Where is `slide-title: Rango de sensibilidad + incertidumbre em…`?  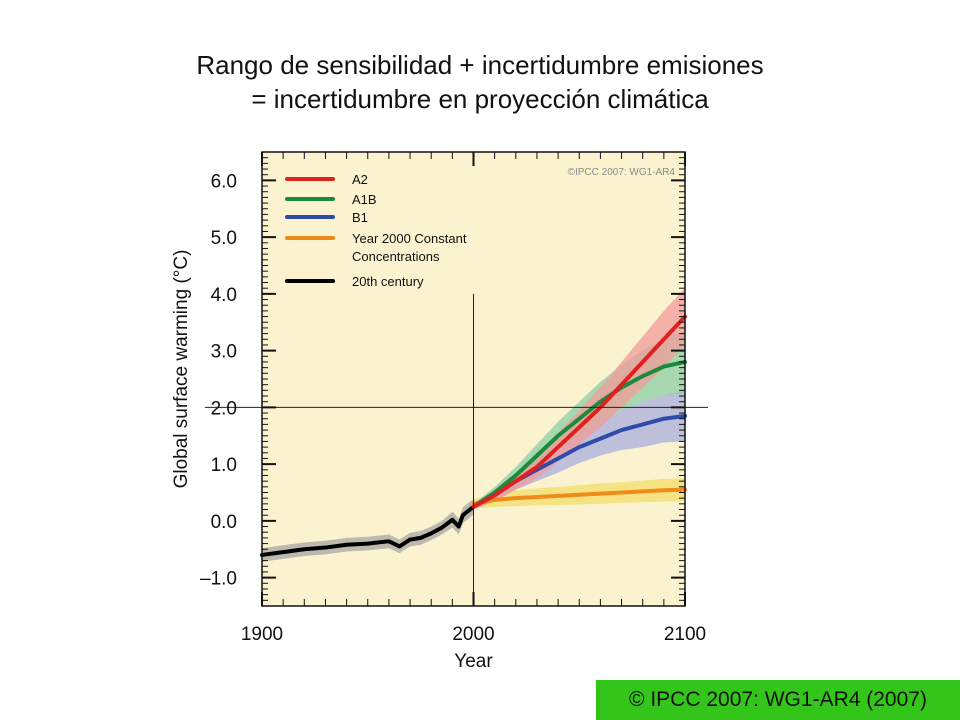 slide-title: Rango de sensibilidad + incertidumbre em… is located at coordinates (480, 82).